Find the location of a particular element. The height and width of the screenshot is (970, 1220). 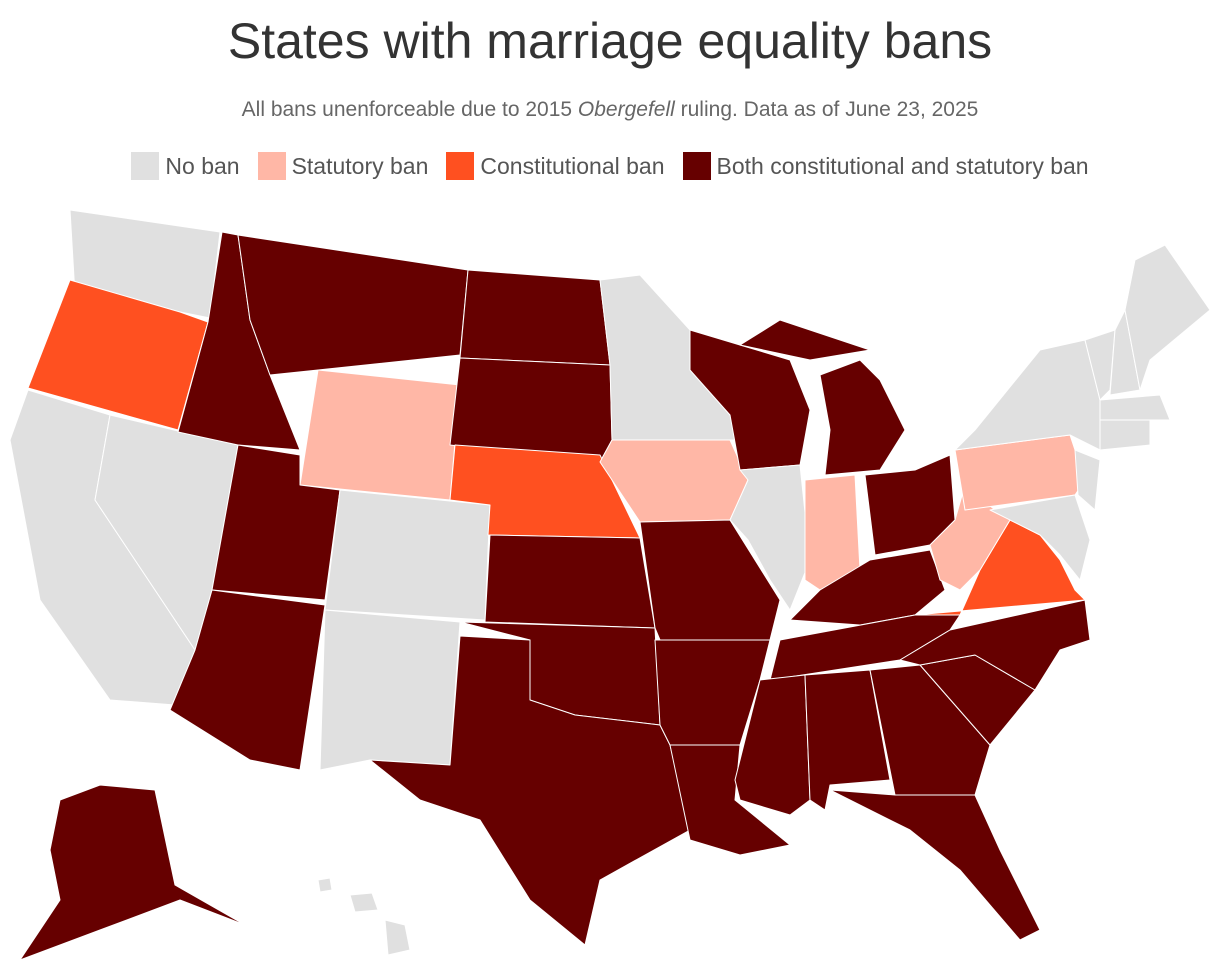

subtitle-text: ruling. Data as of June 23, 2025 is located at coordinates (826, 109).